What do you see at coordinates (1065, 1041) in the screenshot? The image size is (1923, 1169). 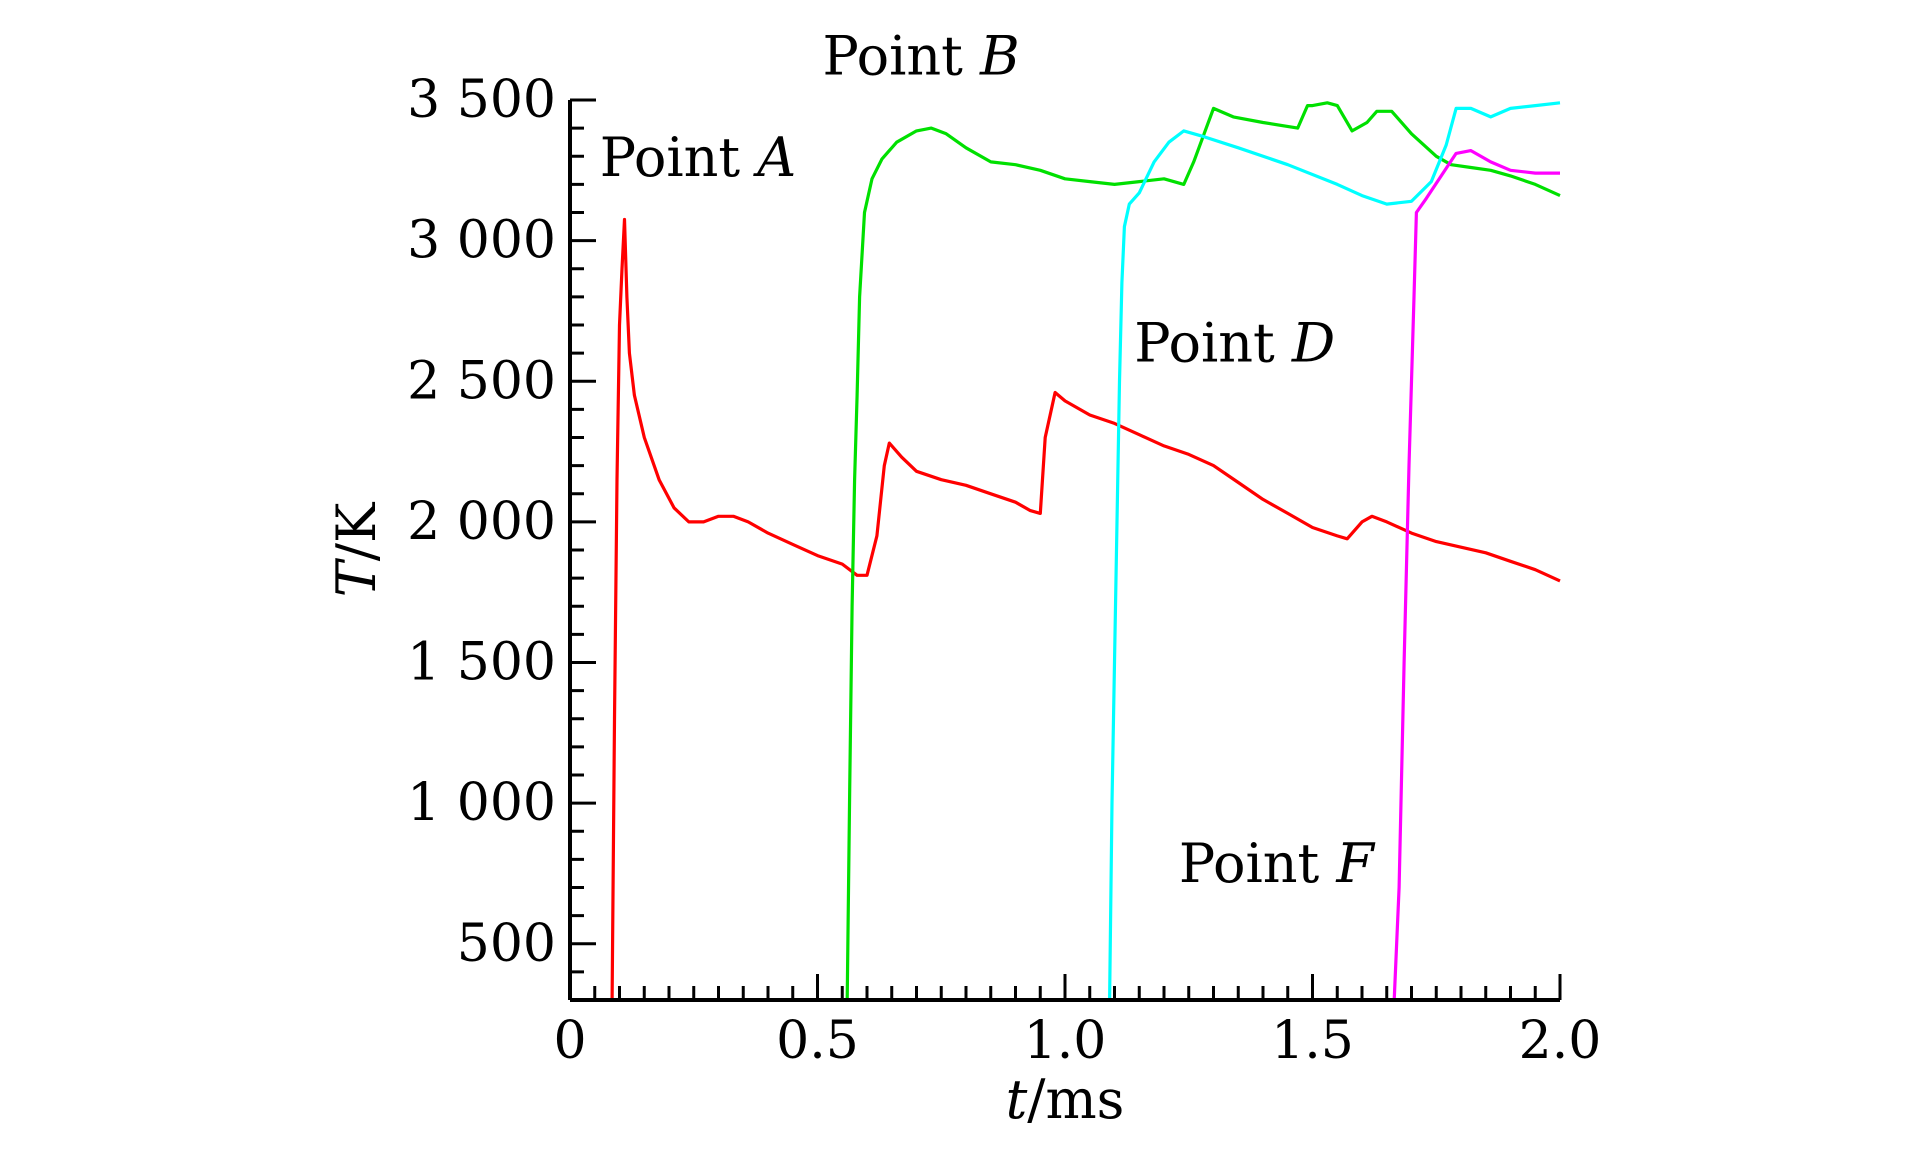 I see `x-tick-label: 1.0` at bounding box center [1065, 1041].